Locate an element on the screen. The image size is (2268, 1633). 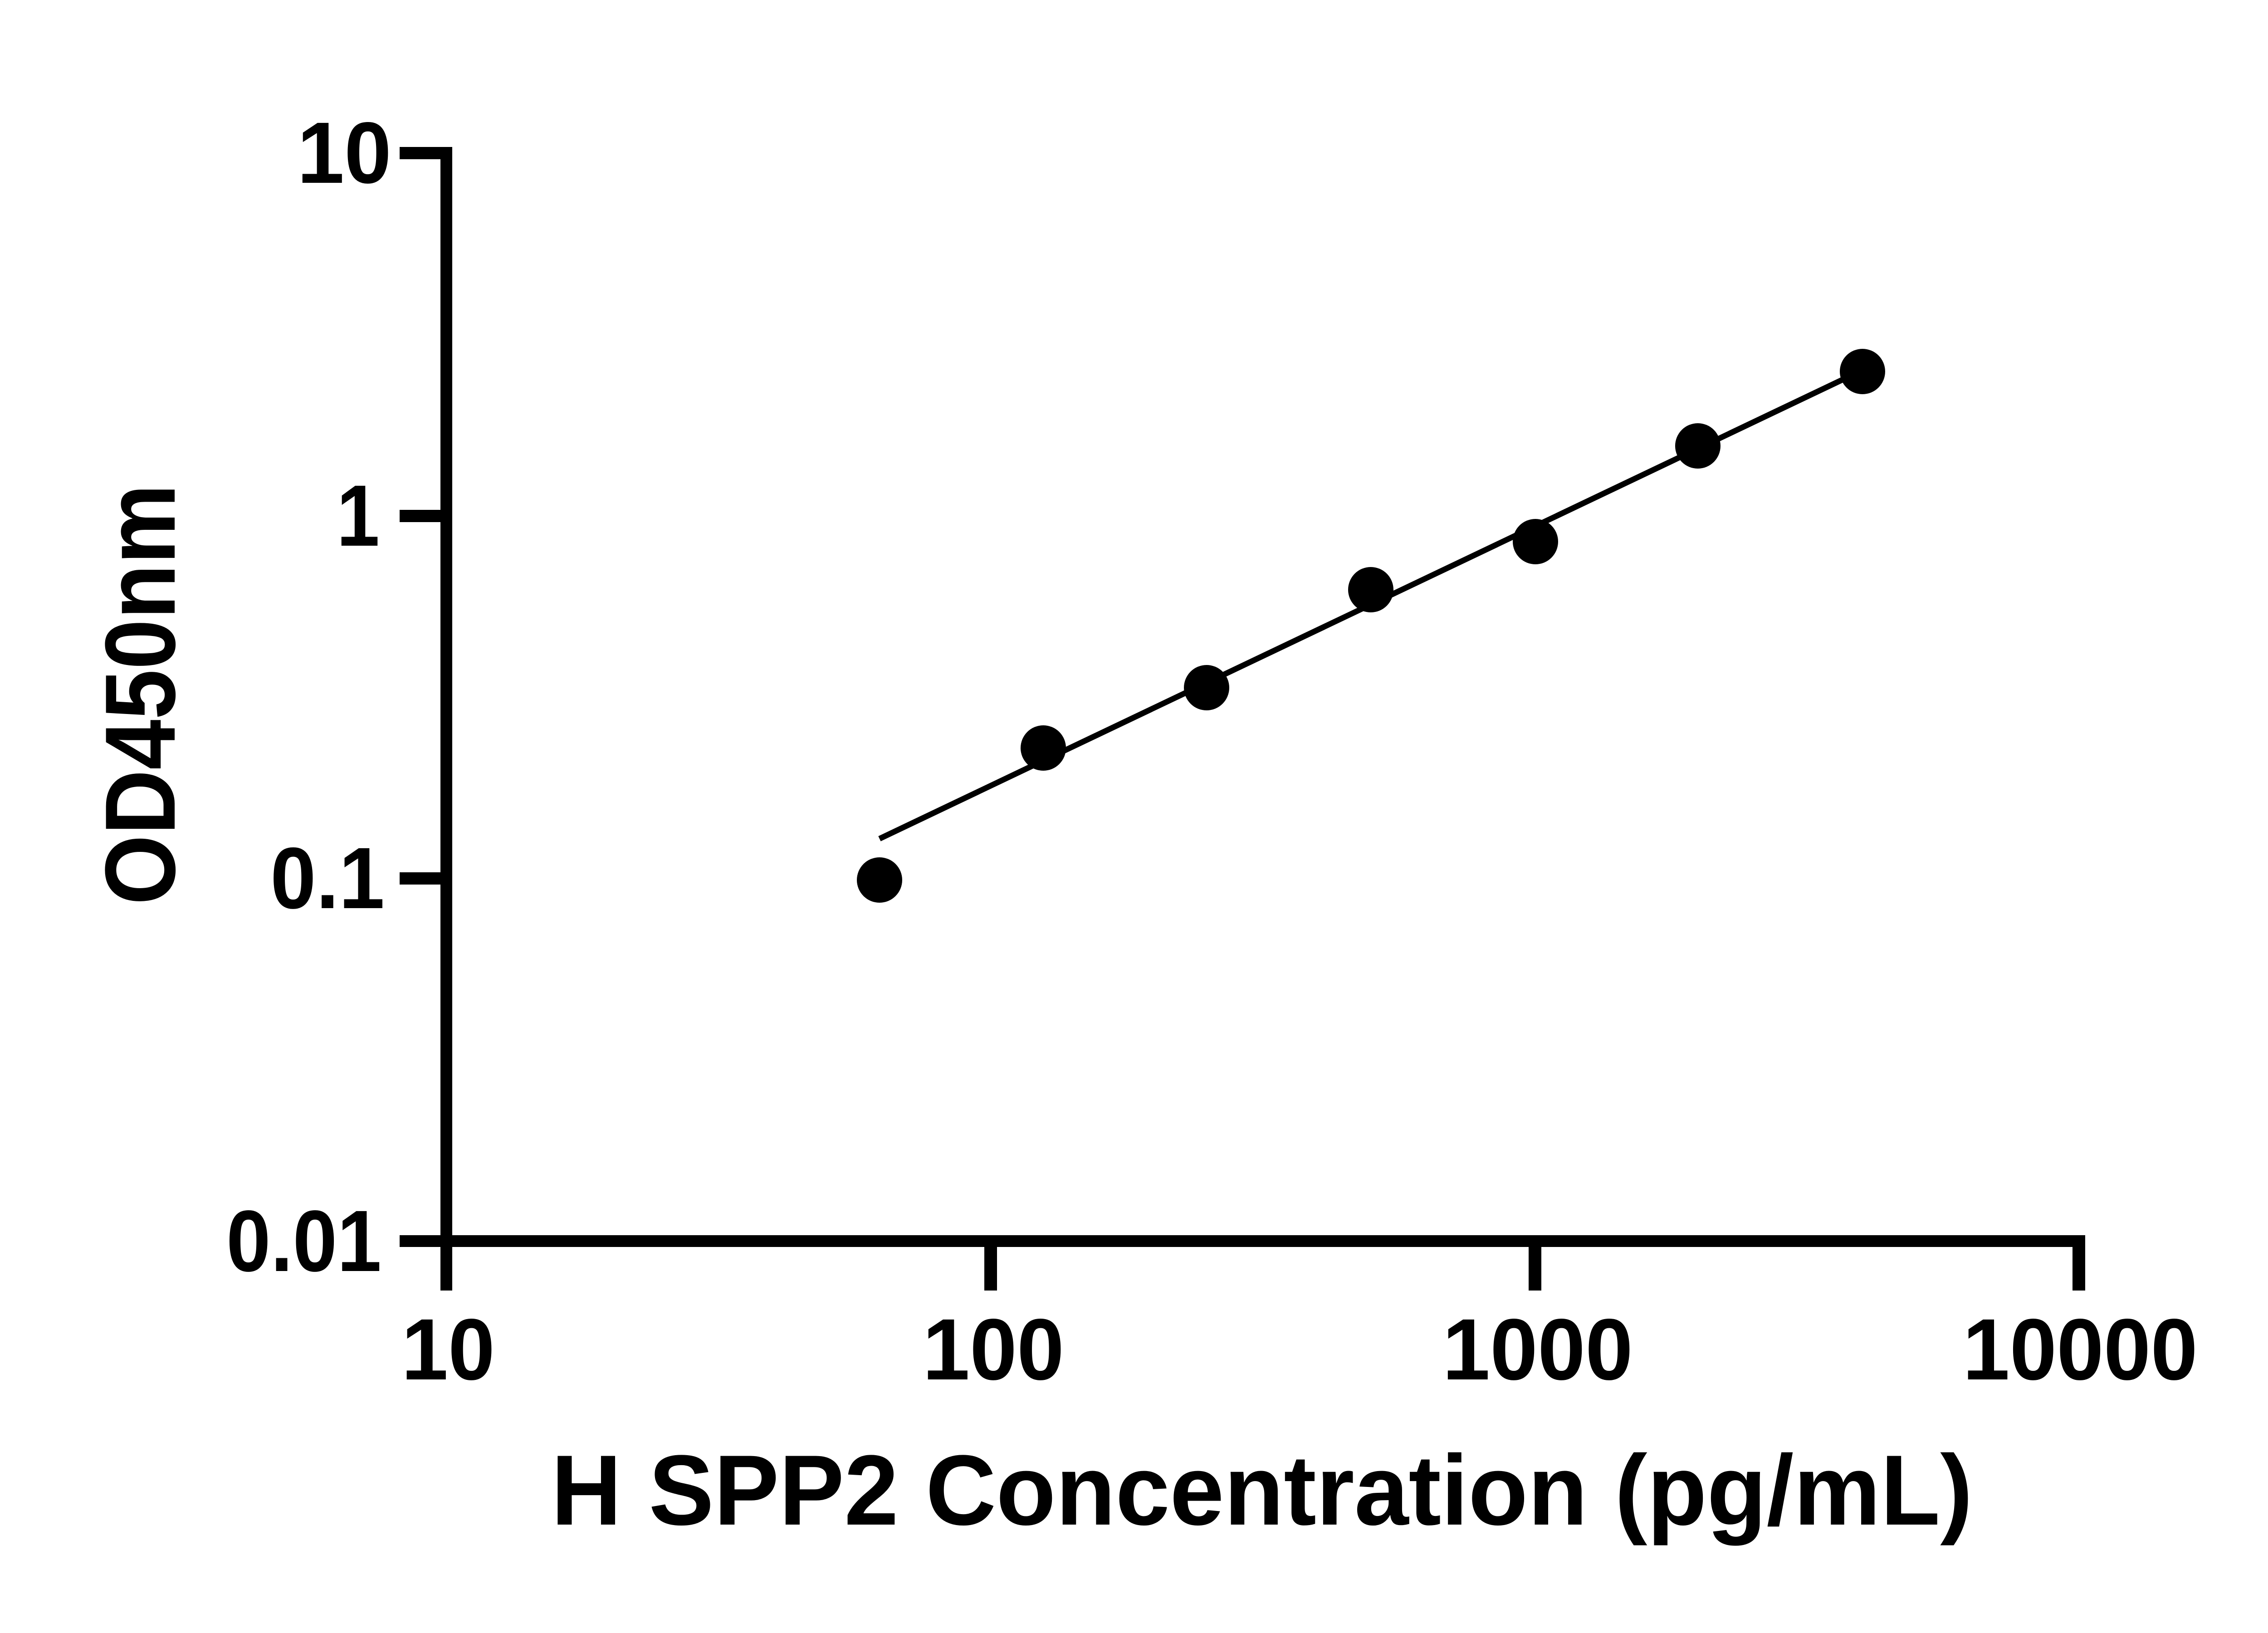
svg-text: 10000 is located at coordinates (2081, 1349).